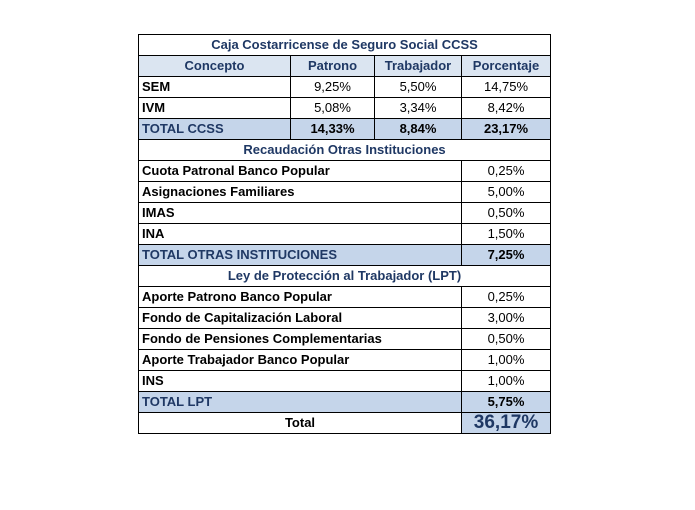  What do you see at coordinates (506, 402) in the screenshot?
I see `porcentaje-total: 5,75%` at bounding box center [506, 402].